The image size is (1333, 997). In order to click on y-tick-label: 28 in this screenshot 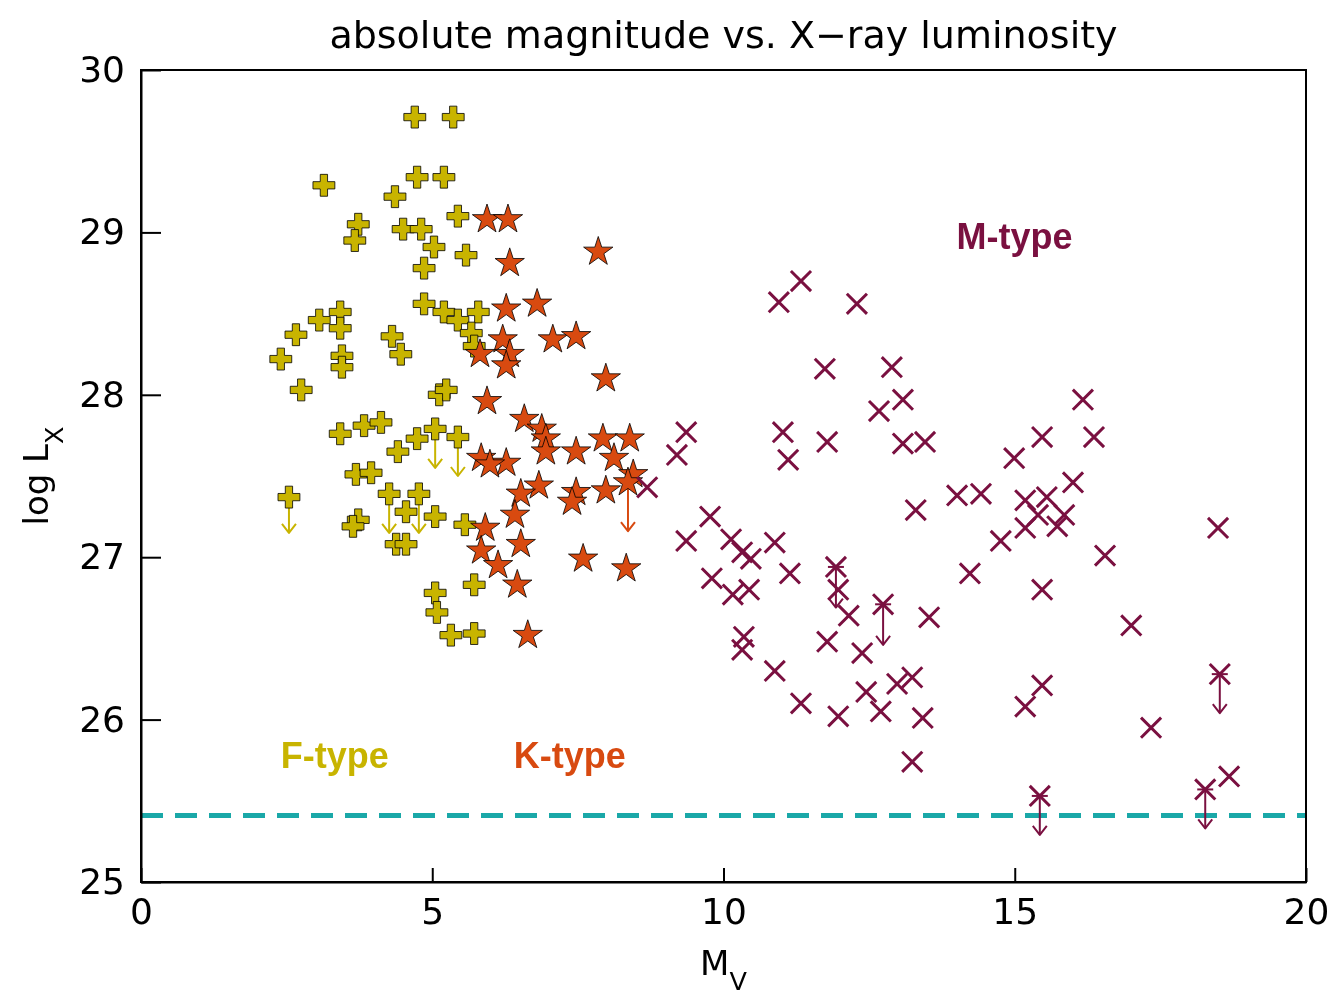, I will do `click(102, 394)`.